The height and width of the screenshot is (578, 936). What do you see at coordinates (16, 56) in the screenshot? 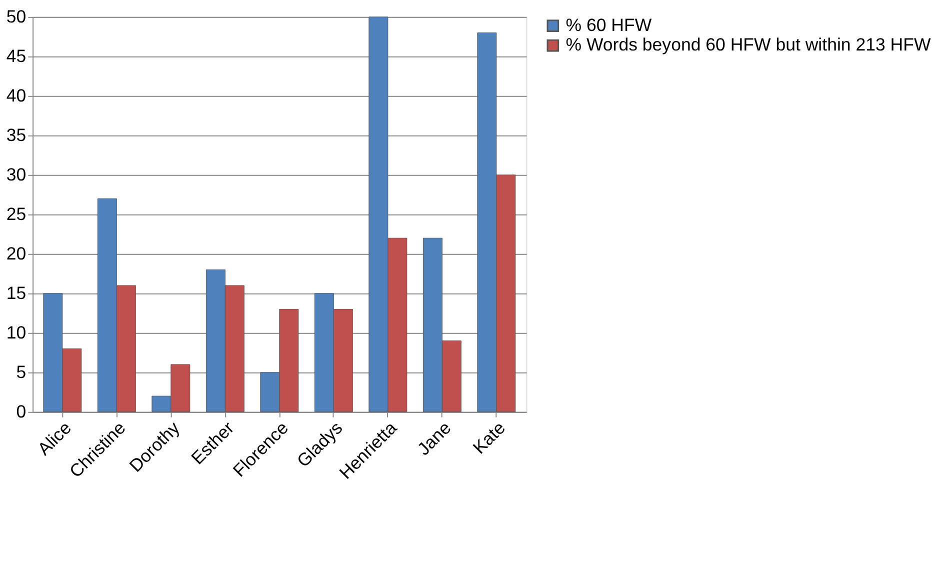
I see `y-tick-label: 45` at bounding box center [16, 56].